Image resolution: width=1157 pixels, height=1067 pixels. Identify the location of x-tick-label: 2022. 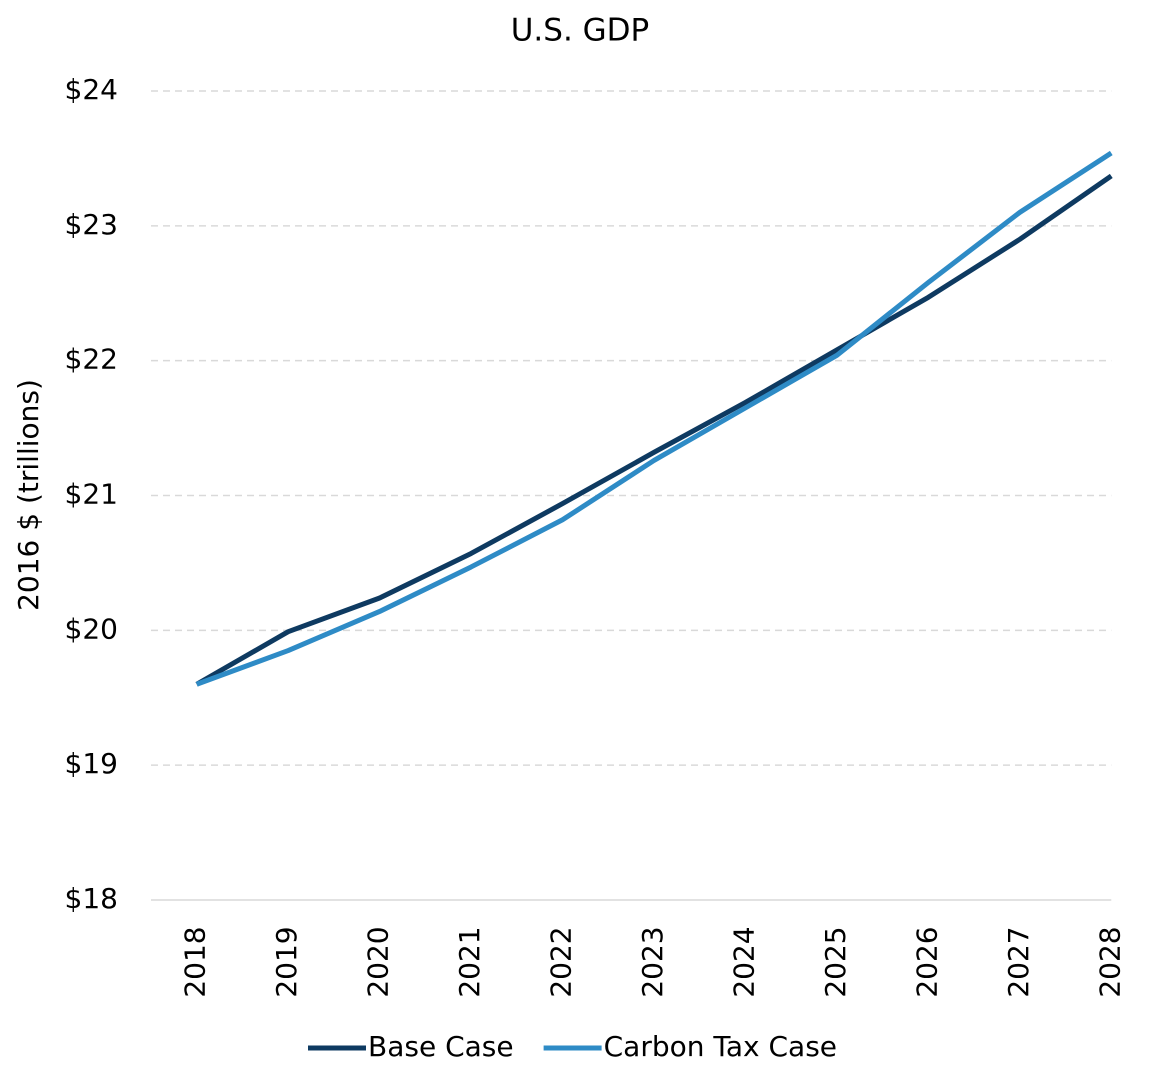
(561, 961).